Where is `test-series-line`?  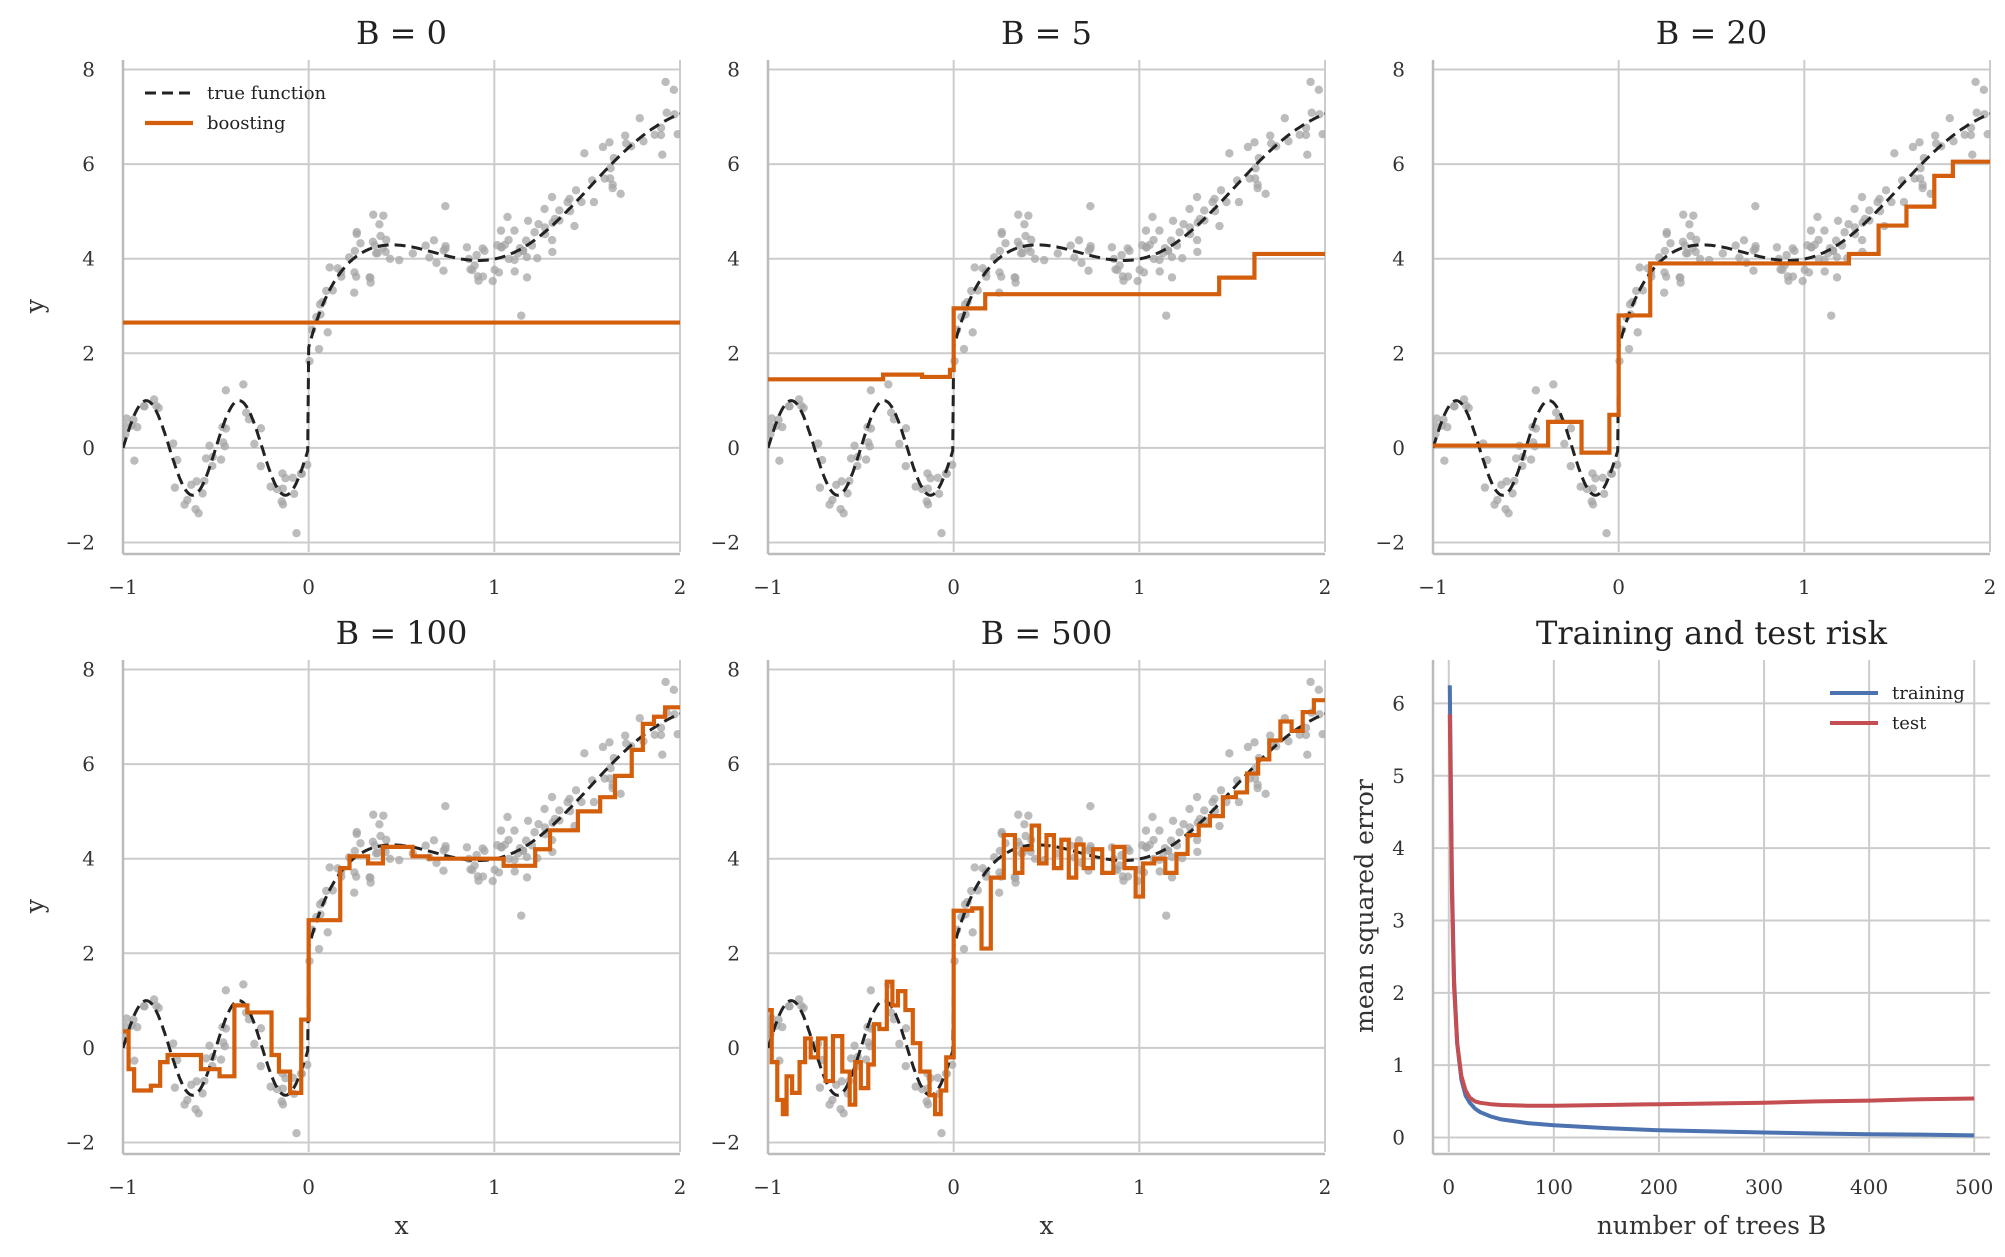
test-series-line is located at coordinates (1711, 911).